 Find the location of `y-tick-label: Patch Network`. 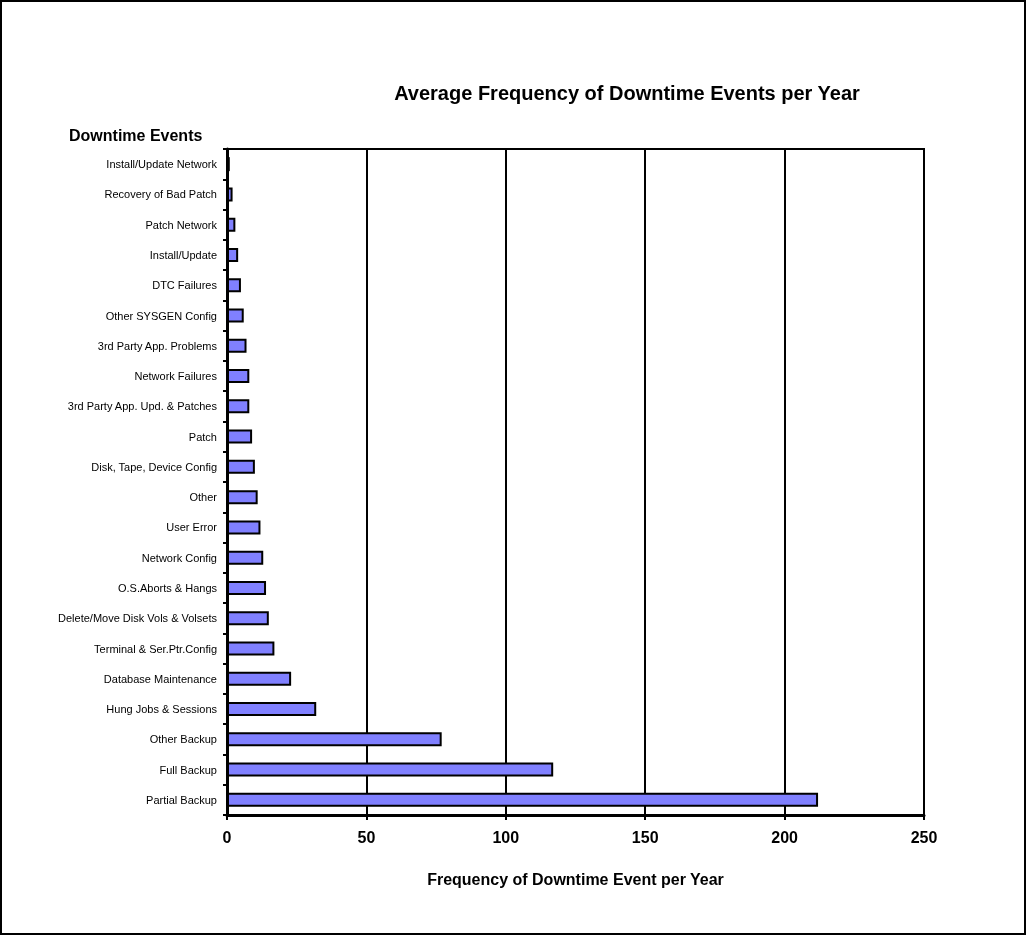

y-tick-label: Patch Network is located at coordinates (181, 224).